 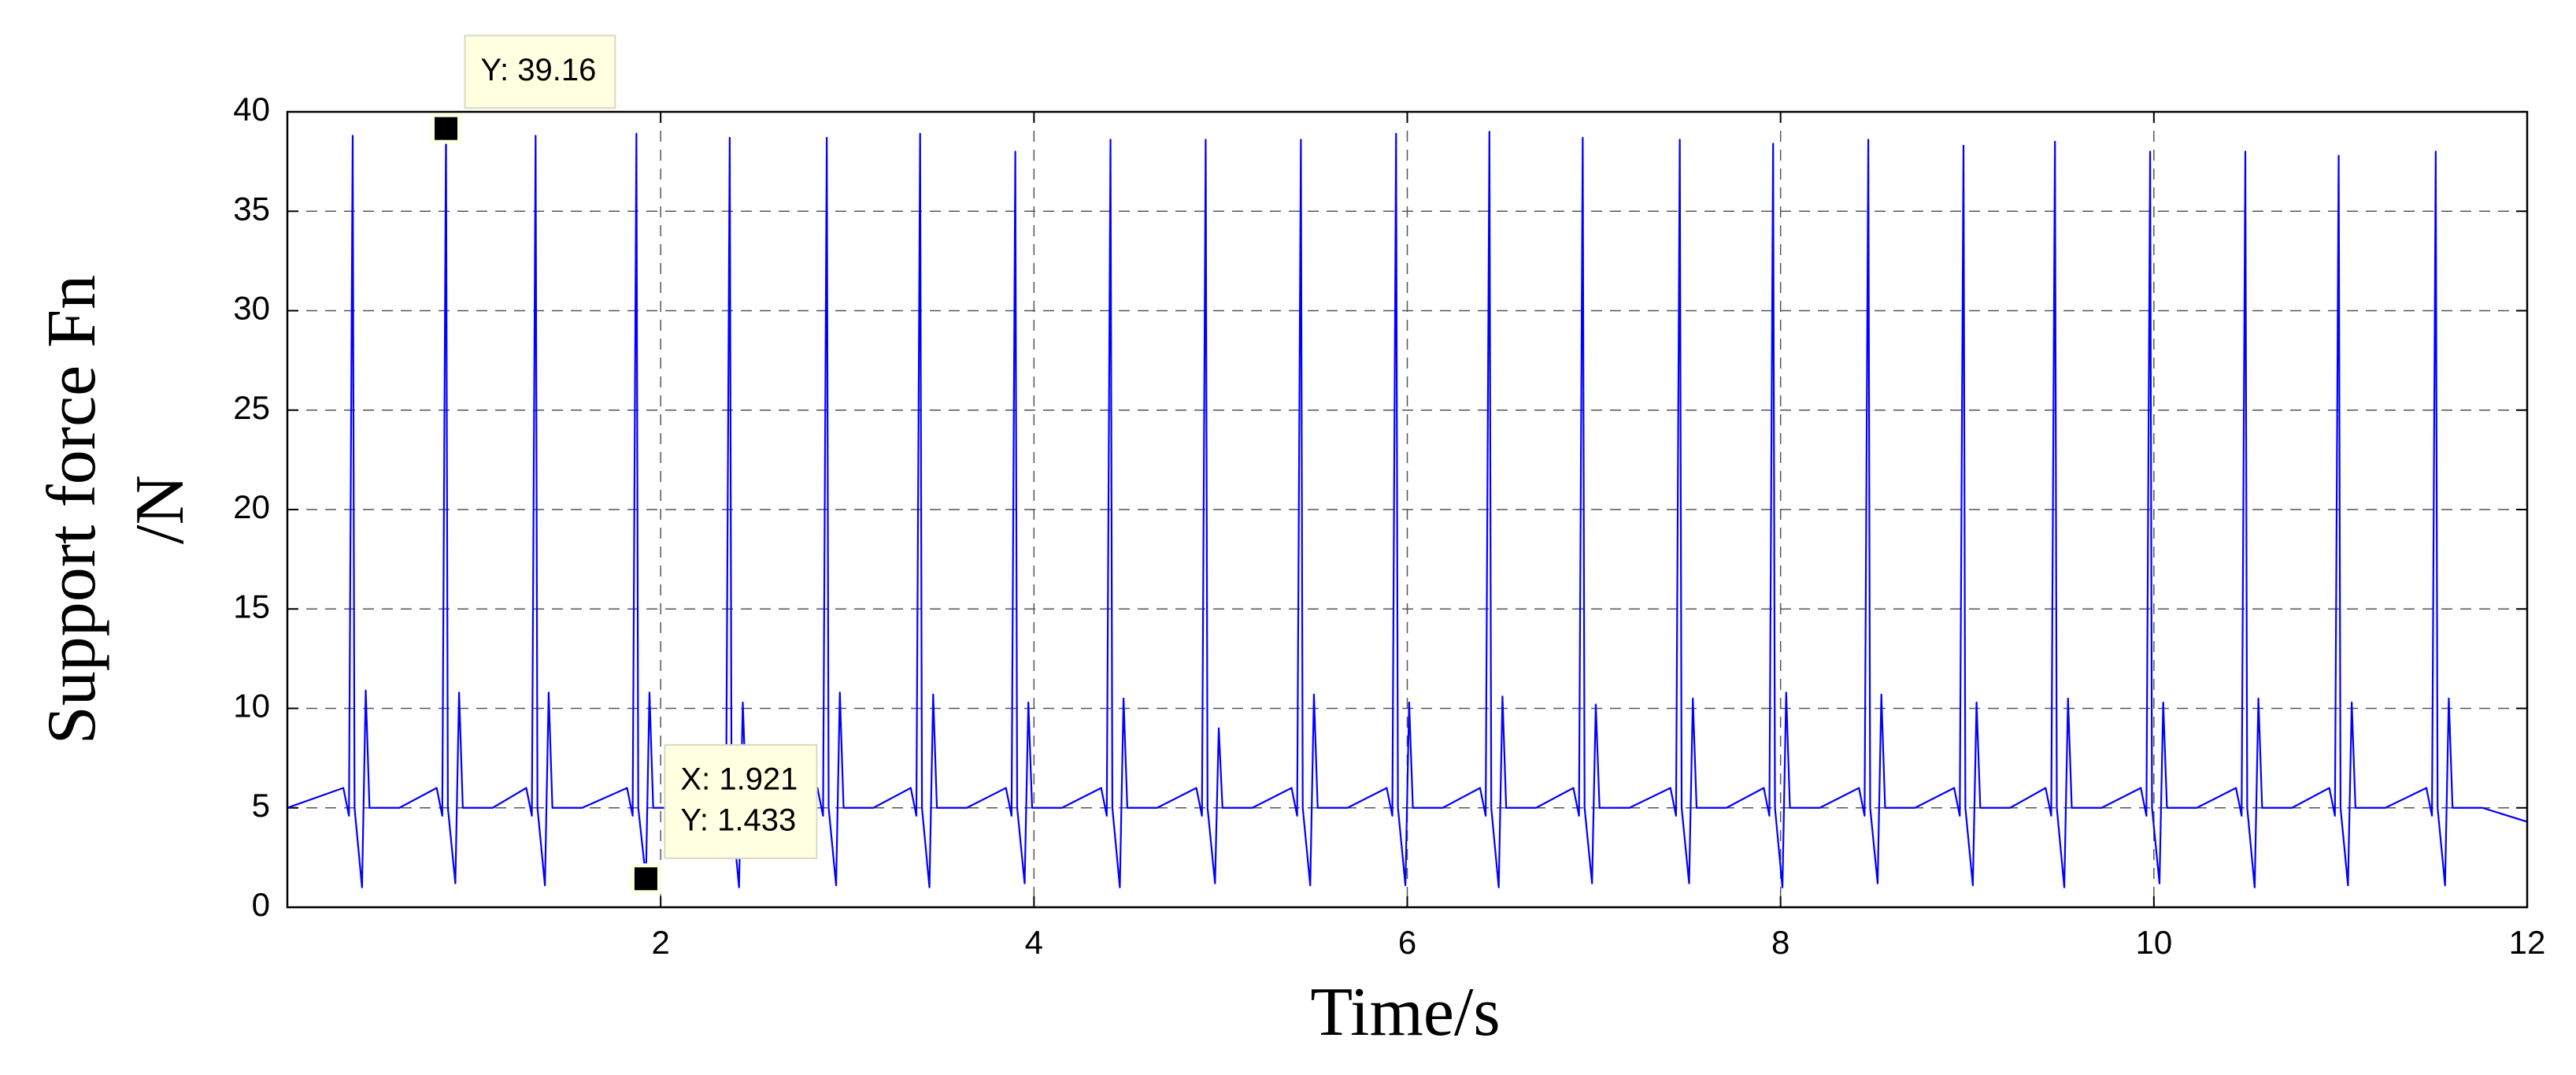 What do you see at coordinates (160, 510) in the screenshot?
I see `y-axis-label: /N` at bounding box center [160, 510].